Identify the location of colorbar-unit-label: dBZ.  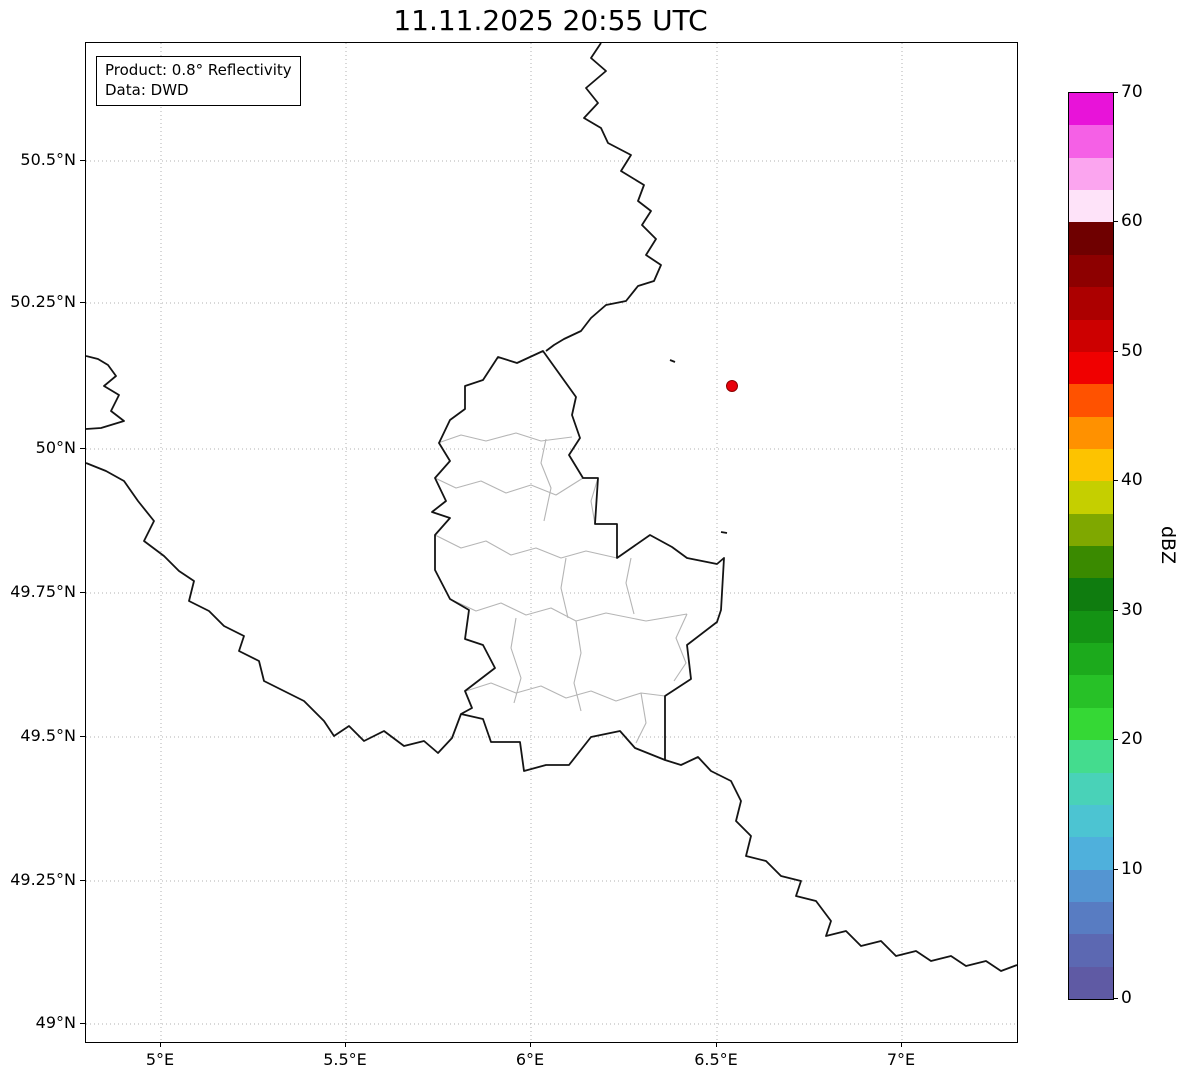
(1168, 545).